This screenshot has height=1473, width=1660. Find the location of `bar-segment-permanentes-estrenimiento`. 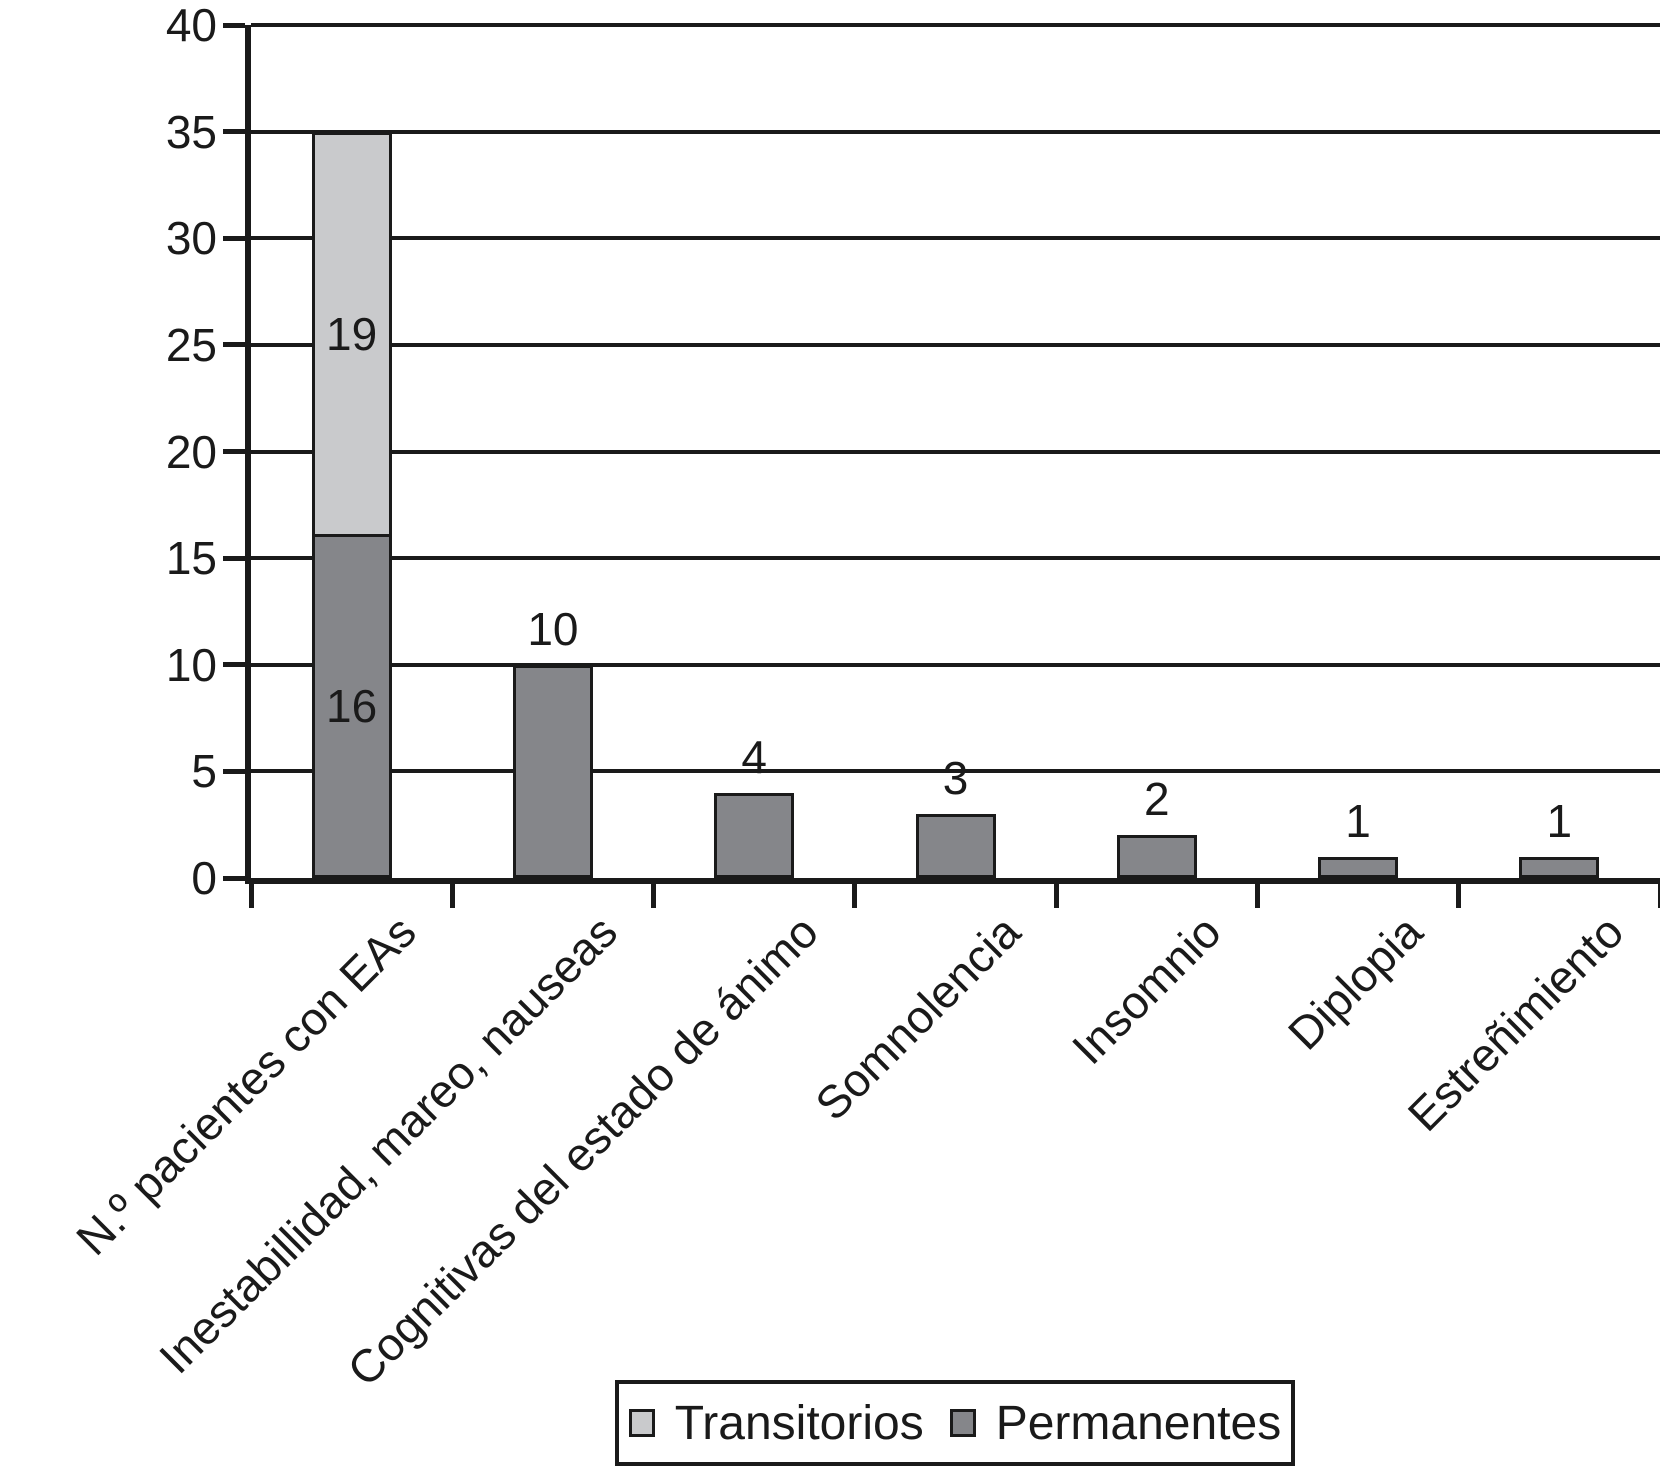

bar-segment-permanentes-estrenimiento is located at coordinates (1559, 867).